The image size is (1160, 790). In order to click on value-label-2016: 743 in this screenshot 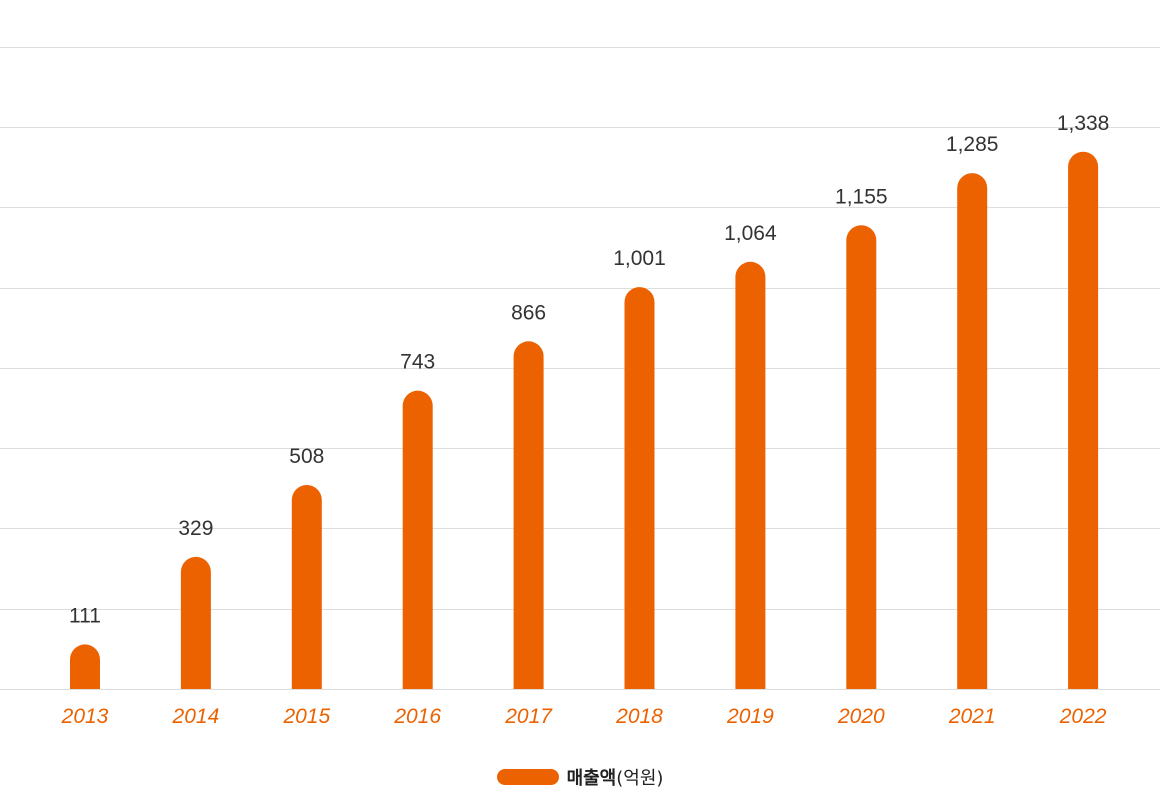, I will do `click(417, 362)`.